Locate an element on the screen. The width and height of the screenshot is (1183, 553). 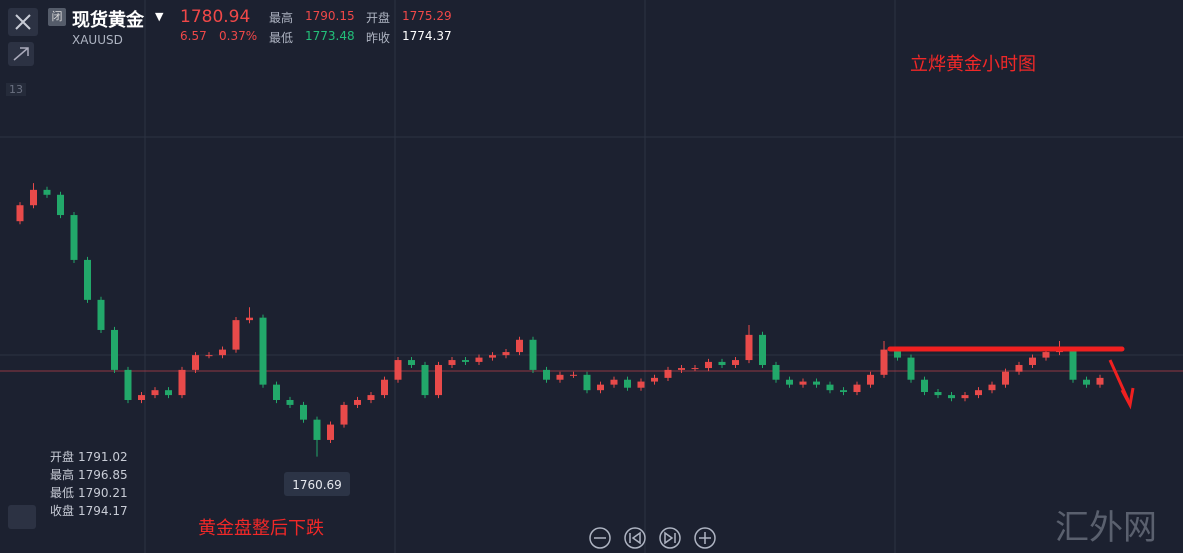
dropdown-caret: ▼ is located at coordinates (159, 16).